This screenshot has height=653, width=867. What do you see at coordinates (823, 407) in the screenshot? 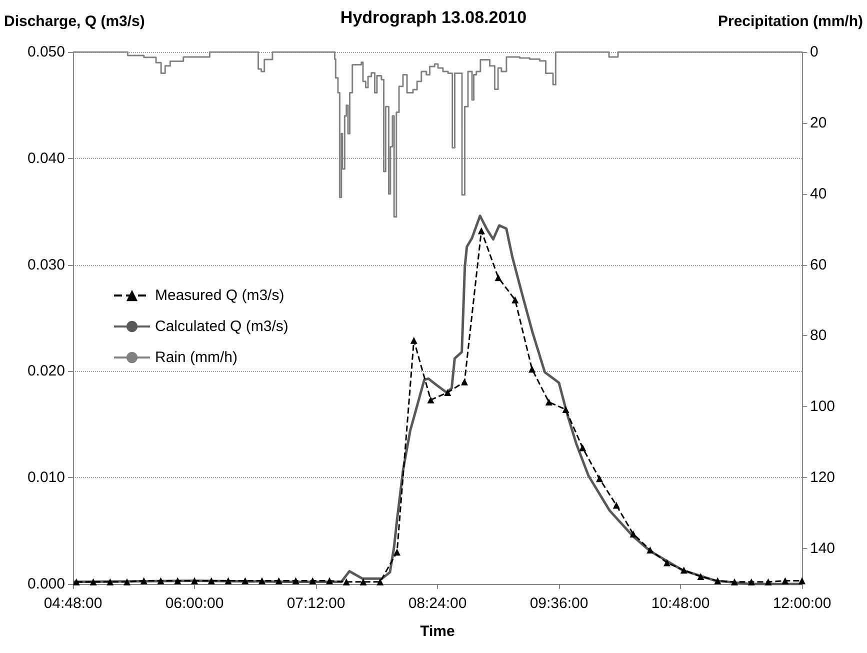
I see `y2-tick-label: 100` at bounding box center [823, 407].